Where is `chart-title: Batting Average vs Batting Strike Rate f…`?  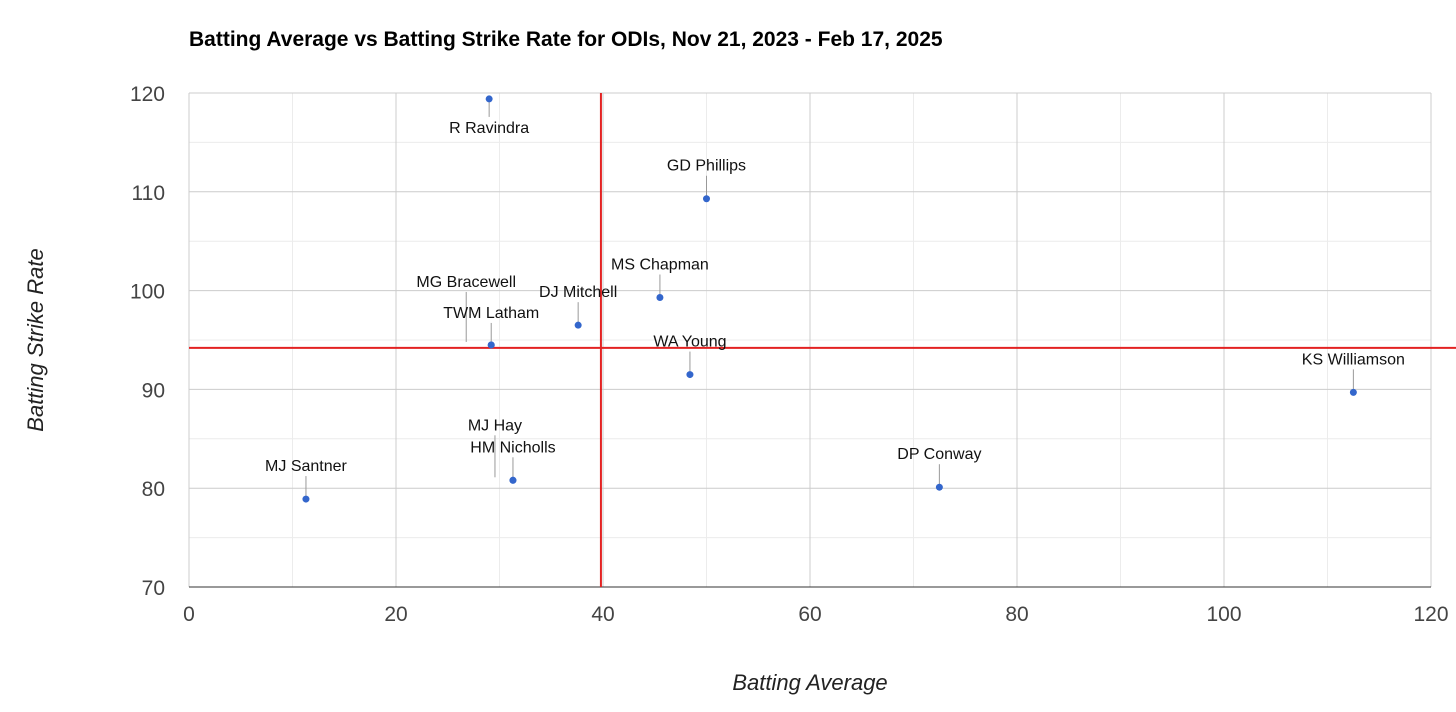
chart-title: Batting Average vs Batting Strike Rate f… is located at coordinates (566, 39).